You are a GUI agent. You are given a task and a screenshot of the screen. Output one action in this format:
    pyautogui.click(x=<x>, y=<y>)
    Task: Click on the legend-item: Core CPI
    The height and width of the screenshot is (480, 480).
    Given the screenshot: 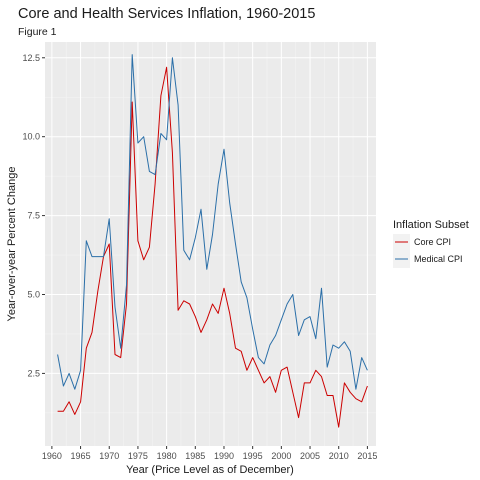 What is the action you would take?
    pyautogui.click(x=422, y=242)
    